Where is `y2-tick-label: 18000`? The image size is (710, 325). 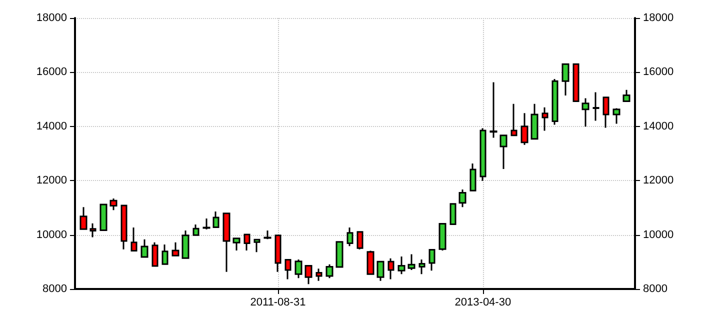
y2-tick-label: 18000 is located at coordinates (658, 18).